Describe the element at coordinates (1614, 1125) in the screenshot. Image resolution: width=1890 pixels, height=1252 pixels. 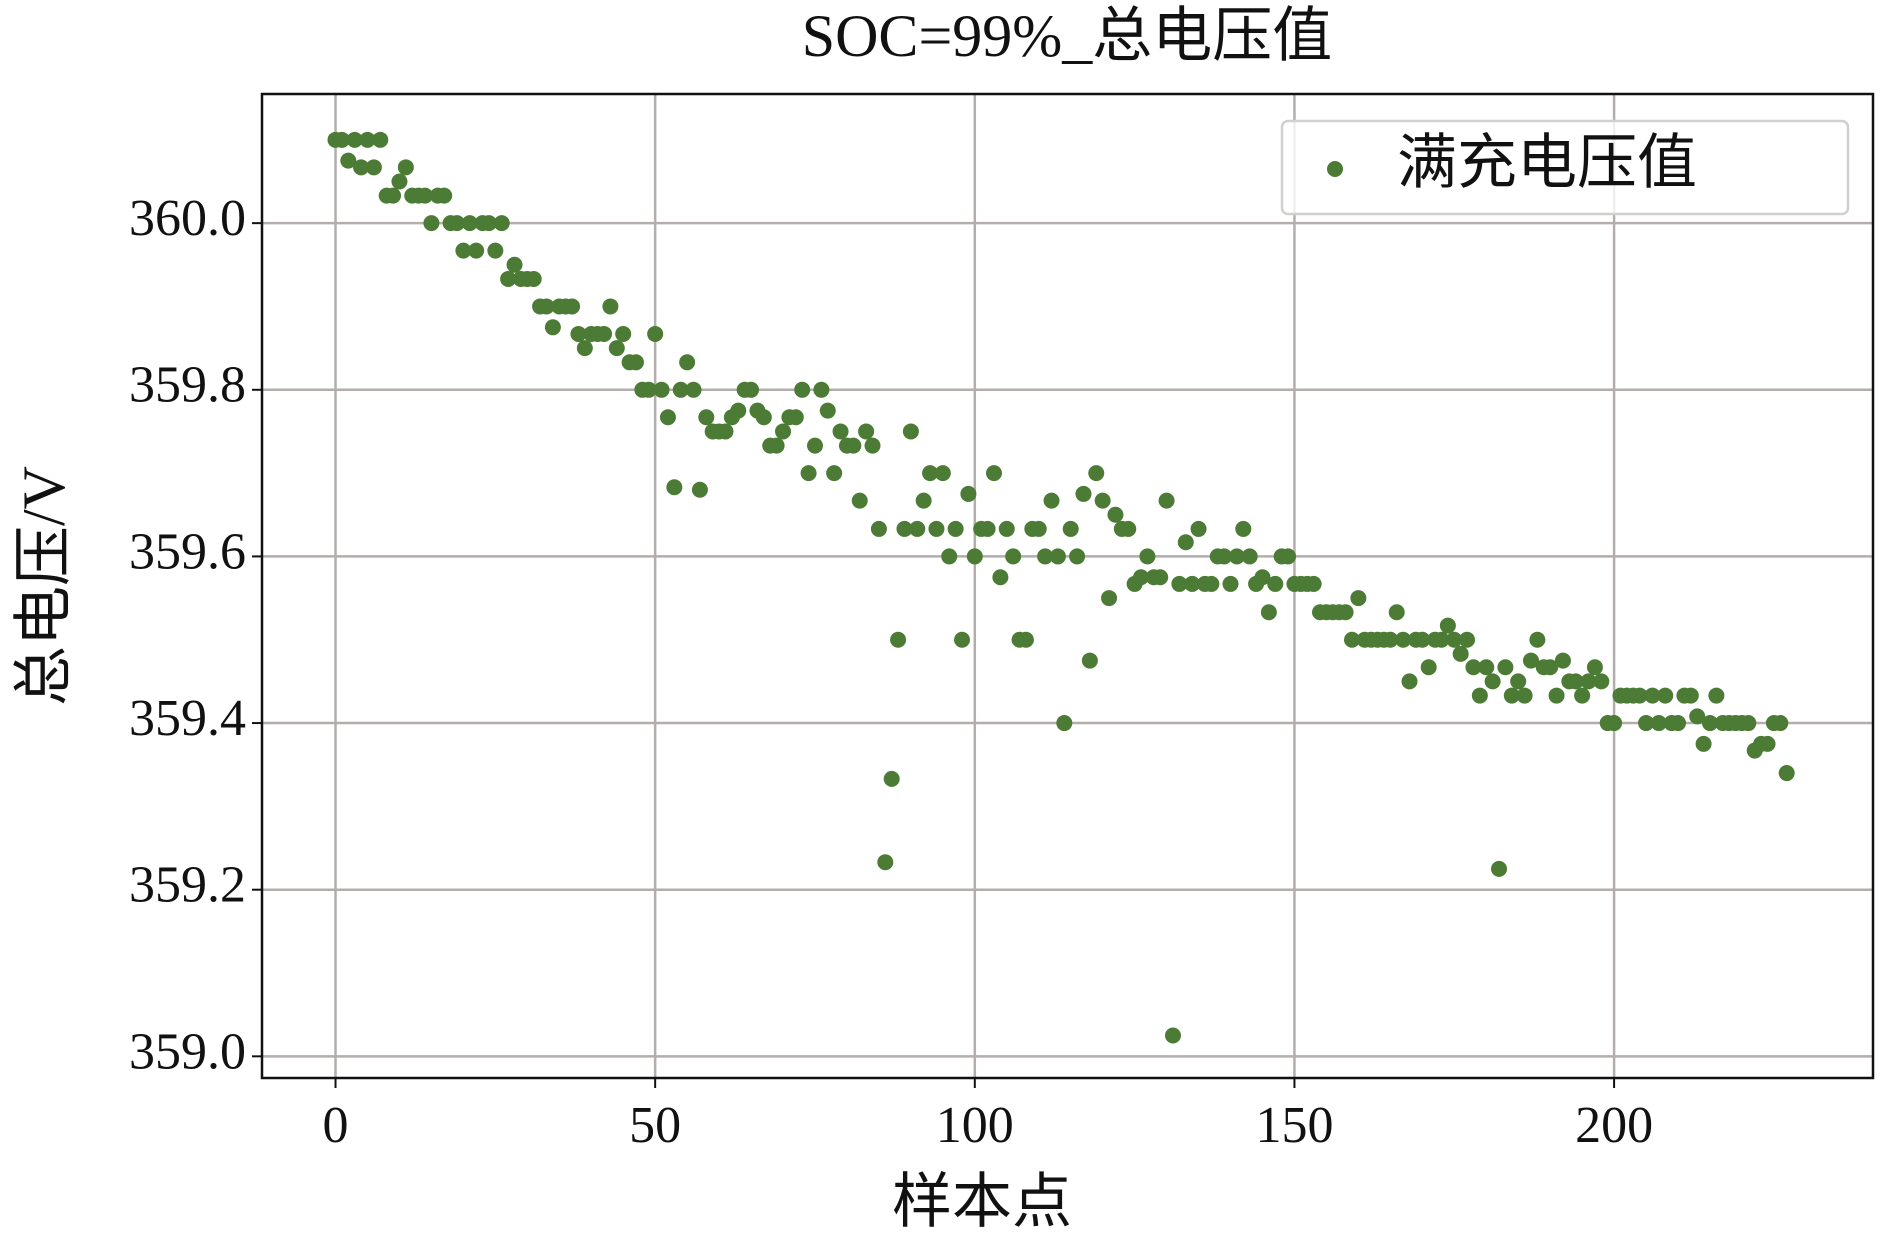
I see `x-tick-label: 200` at that location.